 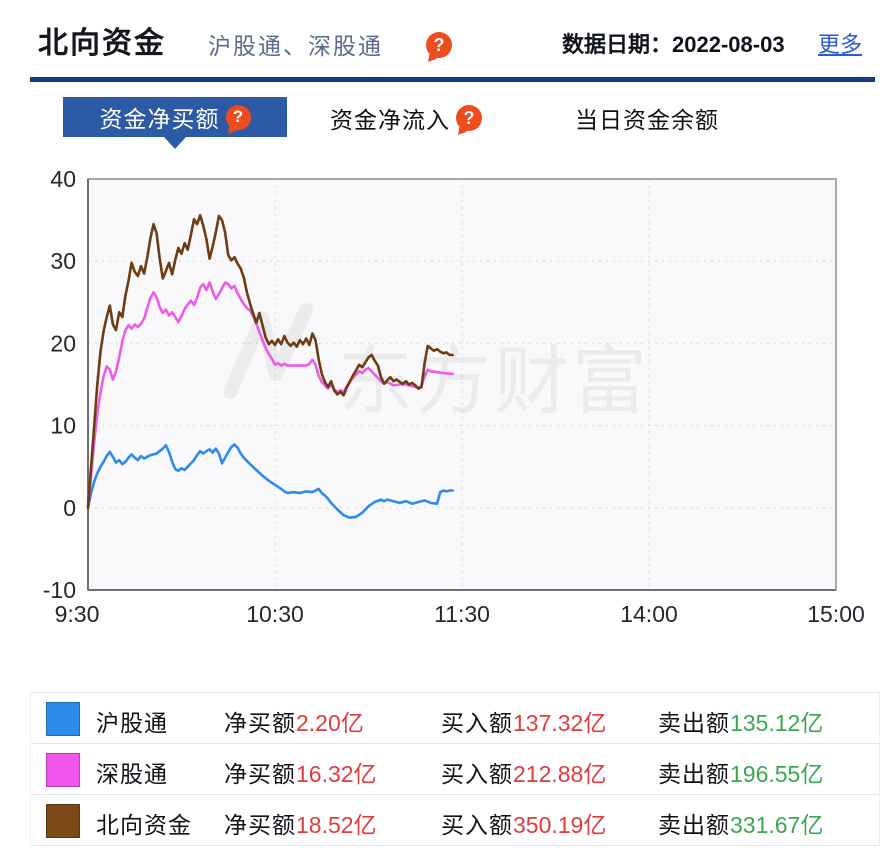 What do you see at coordinates (132, 723) in the screenshot?
I see `series-name: 沪股通` at bounding box center [132, 723].